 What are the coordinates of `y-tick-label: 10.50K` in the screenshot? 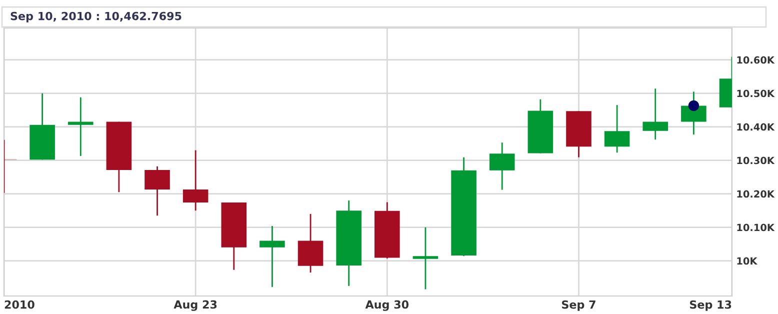 It's located at (756, 94).